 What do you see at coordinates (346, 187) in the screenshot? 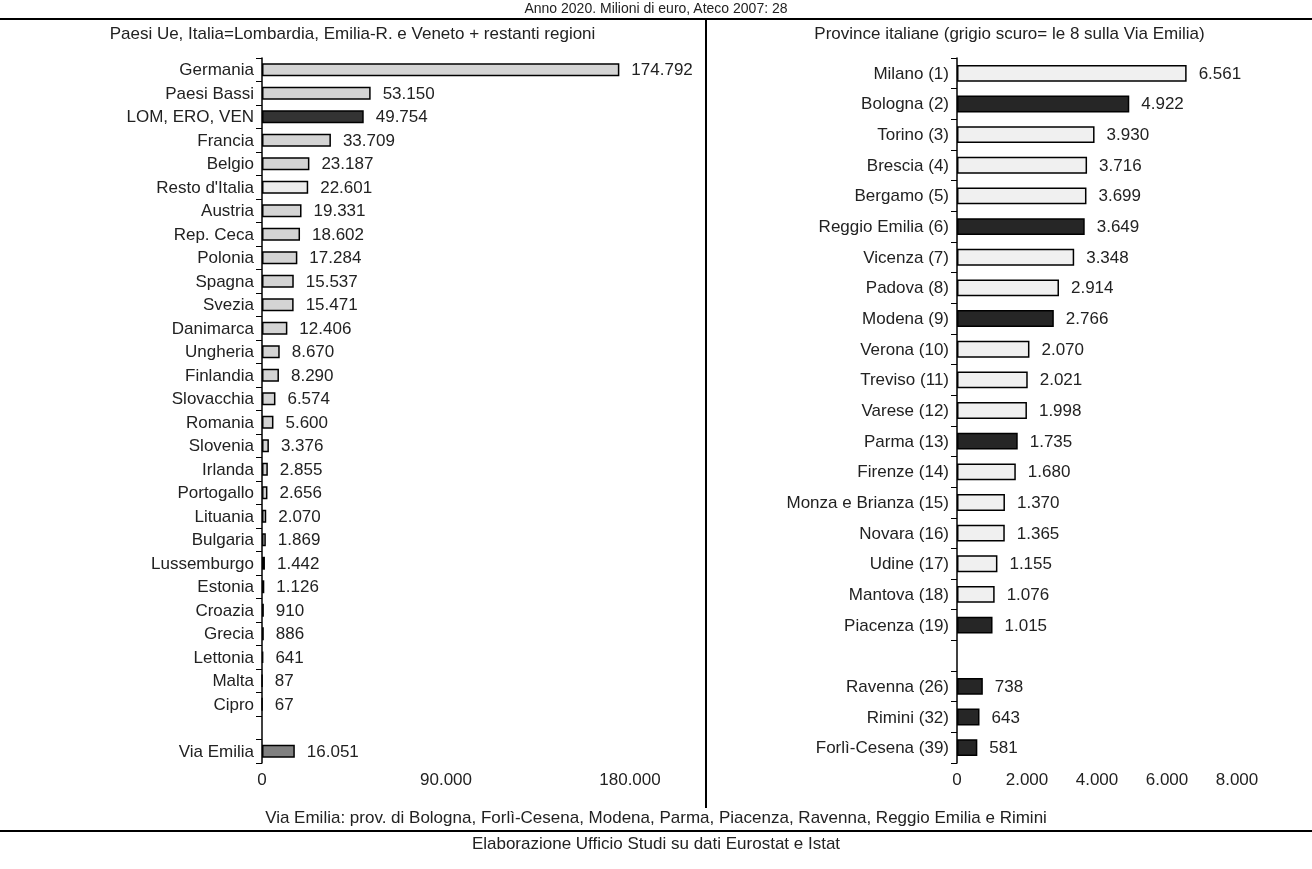
I see `data-label: 22.601` at bounding box center [346, 187].